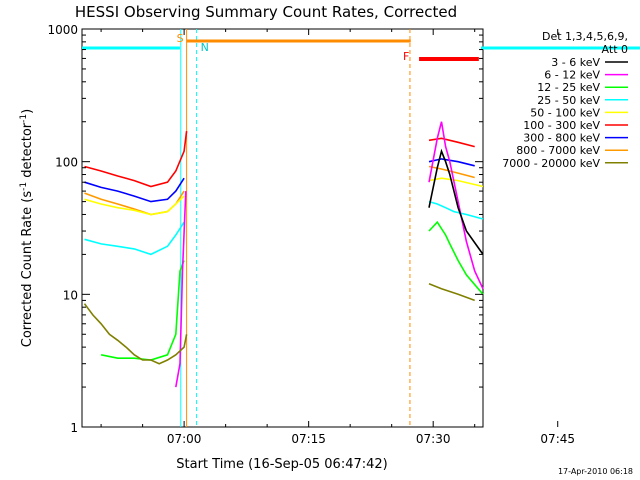  Describe the element at coordinates (308, 439) in the screenshot. I see `x-tick-label: 07:15` at that location.